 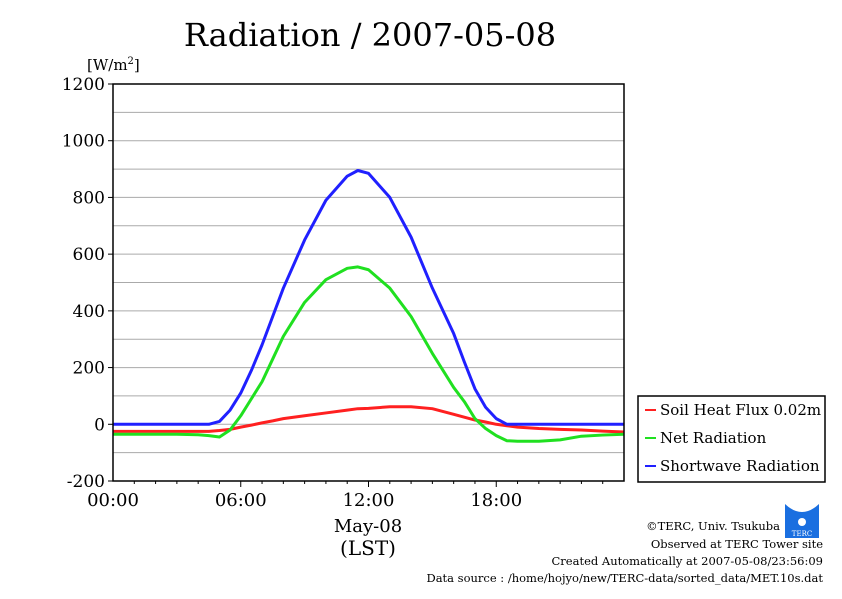 What do you see at coordinates (802, 521) in the screenshot?
I see `terc-logo: TERC` at bounding box center [802, 521].